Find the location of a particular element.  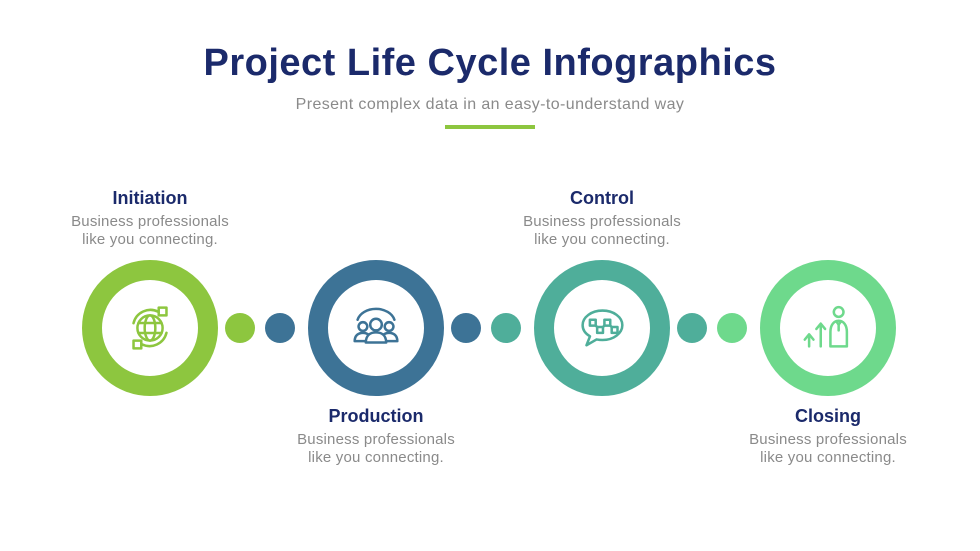

person-growth-icon is located at coordinates (826, 326).